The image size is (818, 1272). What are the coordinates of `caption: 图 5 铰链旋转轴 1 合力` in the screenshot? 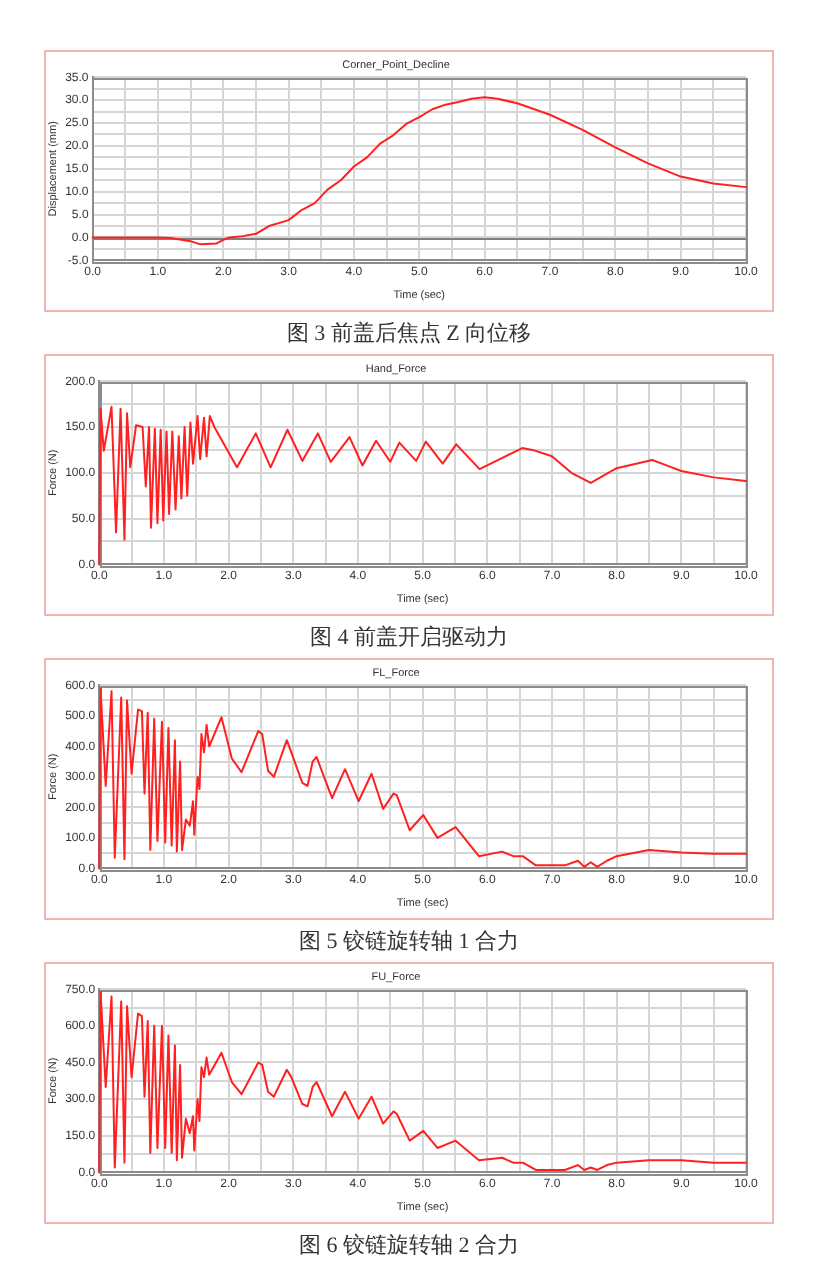 It's located at (409, 942).